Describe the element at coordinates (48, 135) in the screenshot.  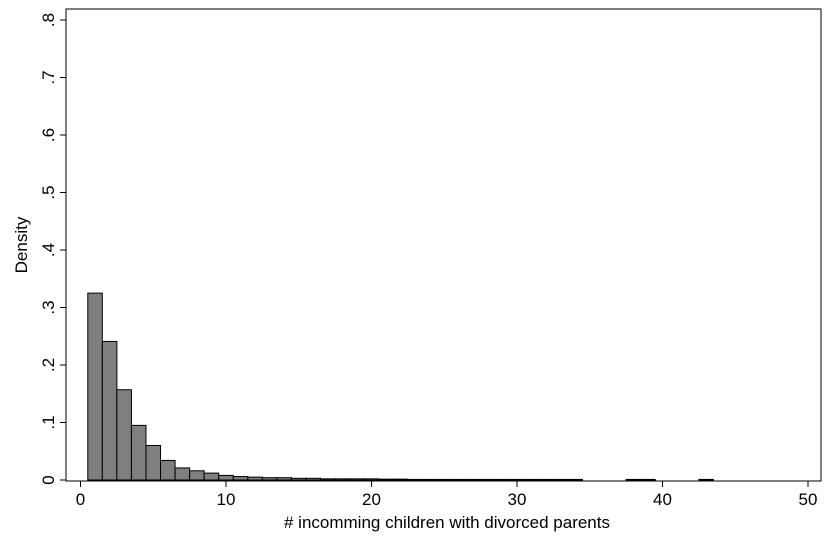
I see `y-tick-label: .6` at that location.